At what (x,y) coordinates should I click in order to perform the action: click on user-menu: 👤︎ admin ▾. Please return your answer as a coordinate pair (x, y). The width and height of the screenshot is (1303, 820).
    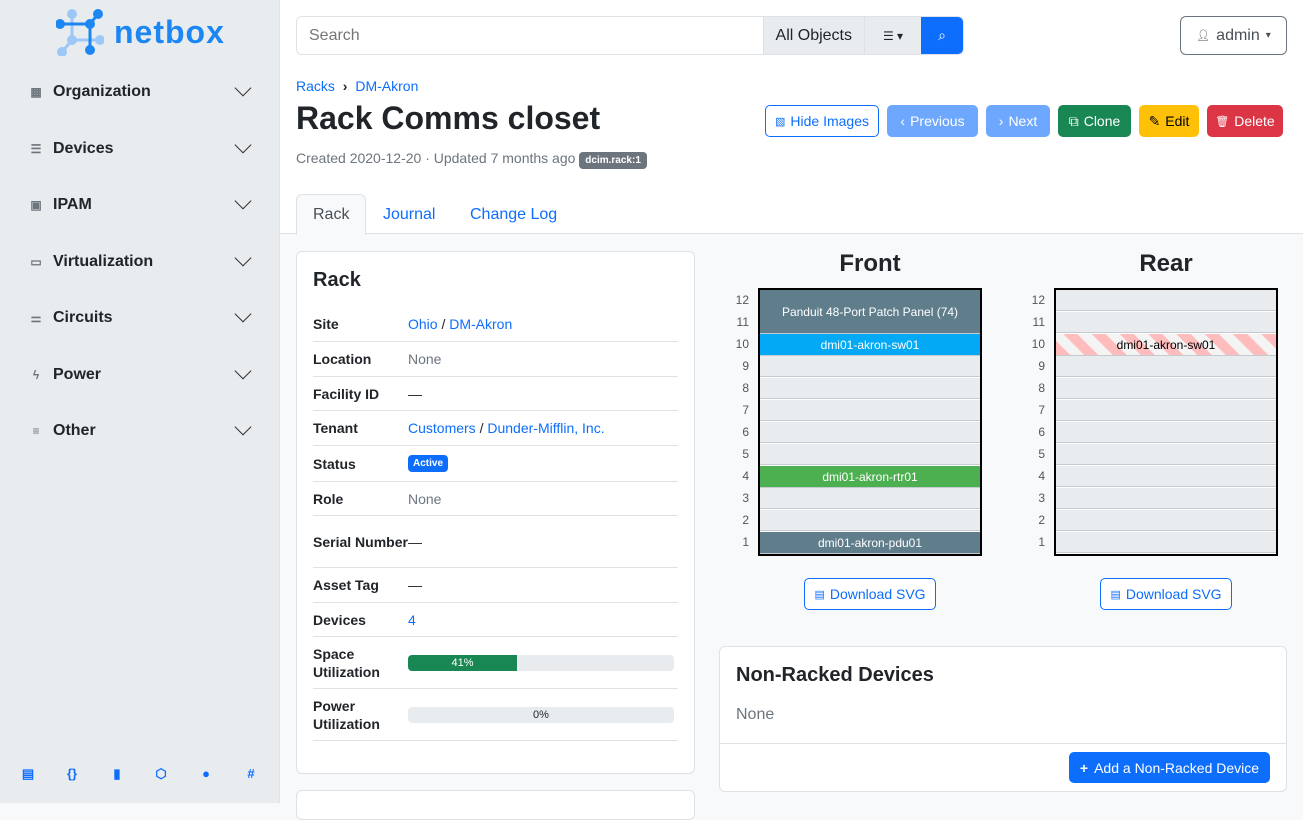
    Looking at the image, I should click on (1233, 35).